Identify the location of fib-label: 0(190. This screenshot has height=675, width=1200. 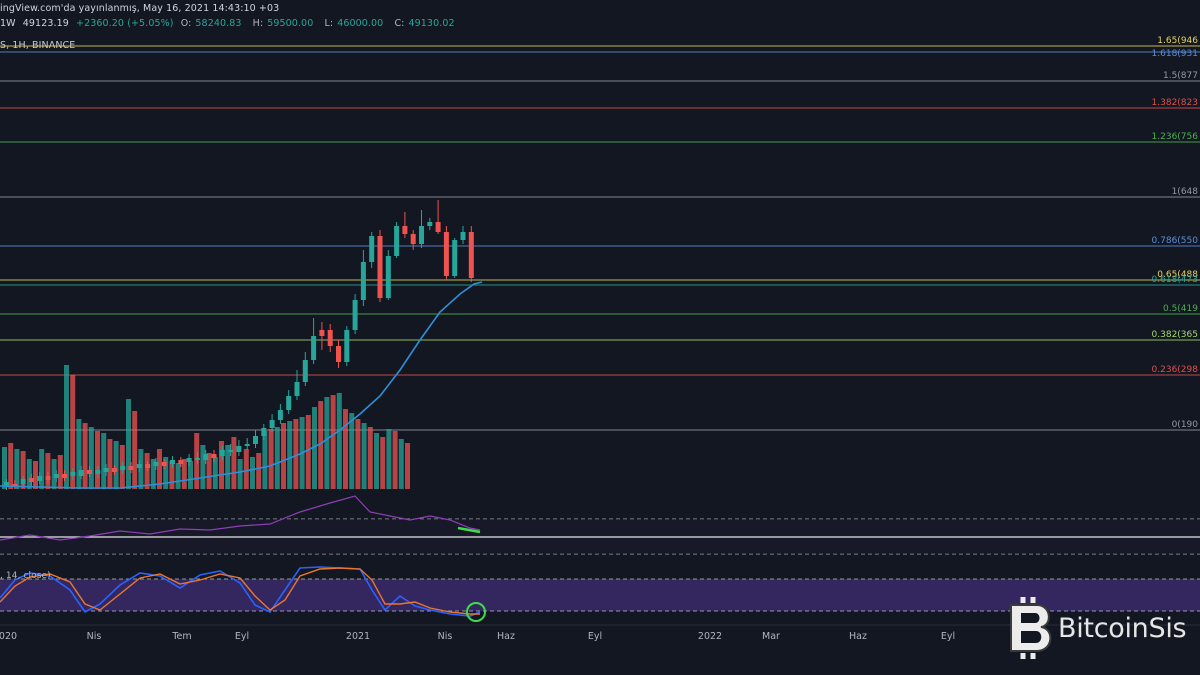
(1185, 425).